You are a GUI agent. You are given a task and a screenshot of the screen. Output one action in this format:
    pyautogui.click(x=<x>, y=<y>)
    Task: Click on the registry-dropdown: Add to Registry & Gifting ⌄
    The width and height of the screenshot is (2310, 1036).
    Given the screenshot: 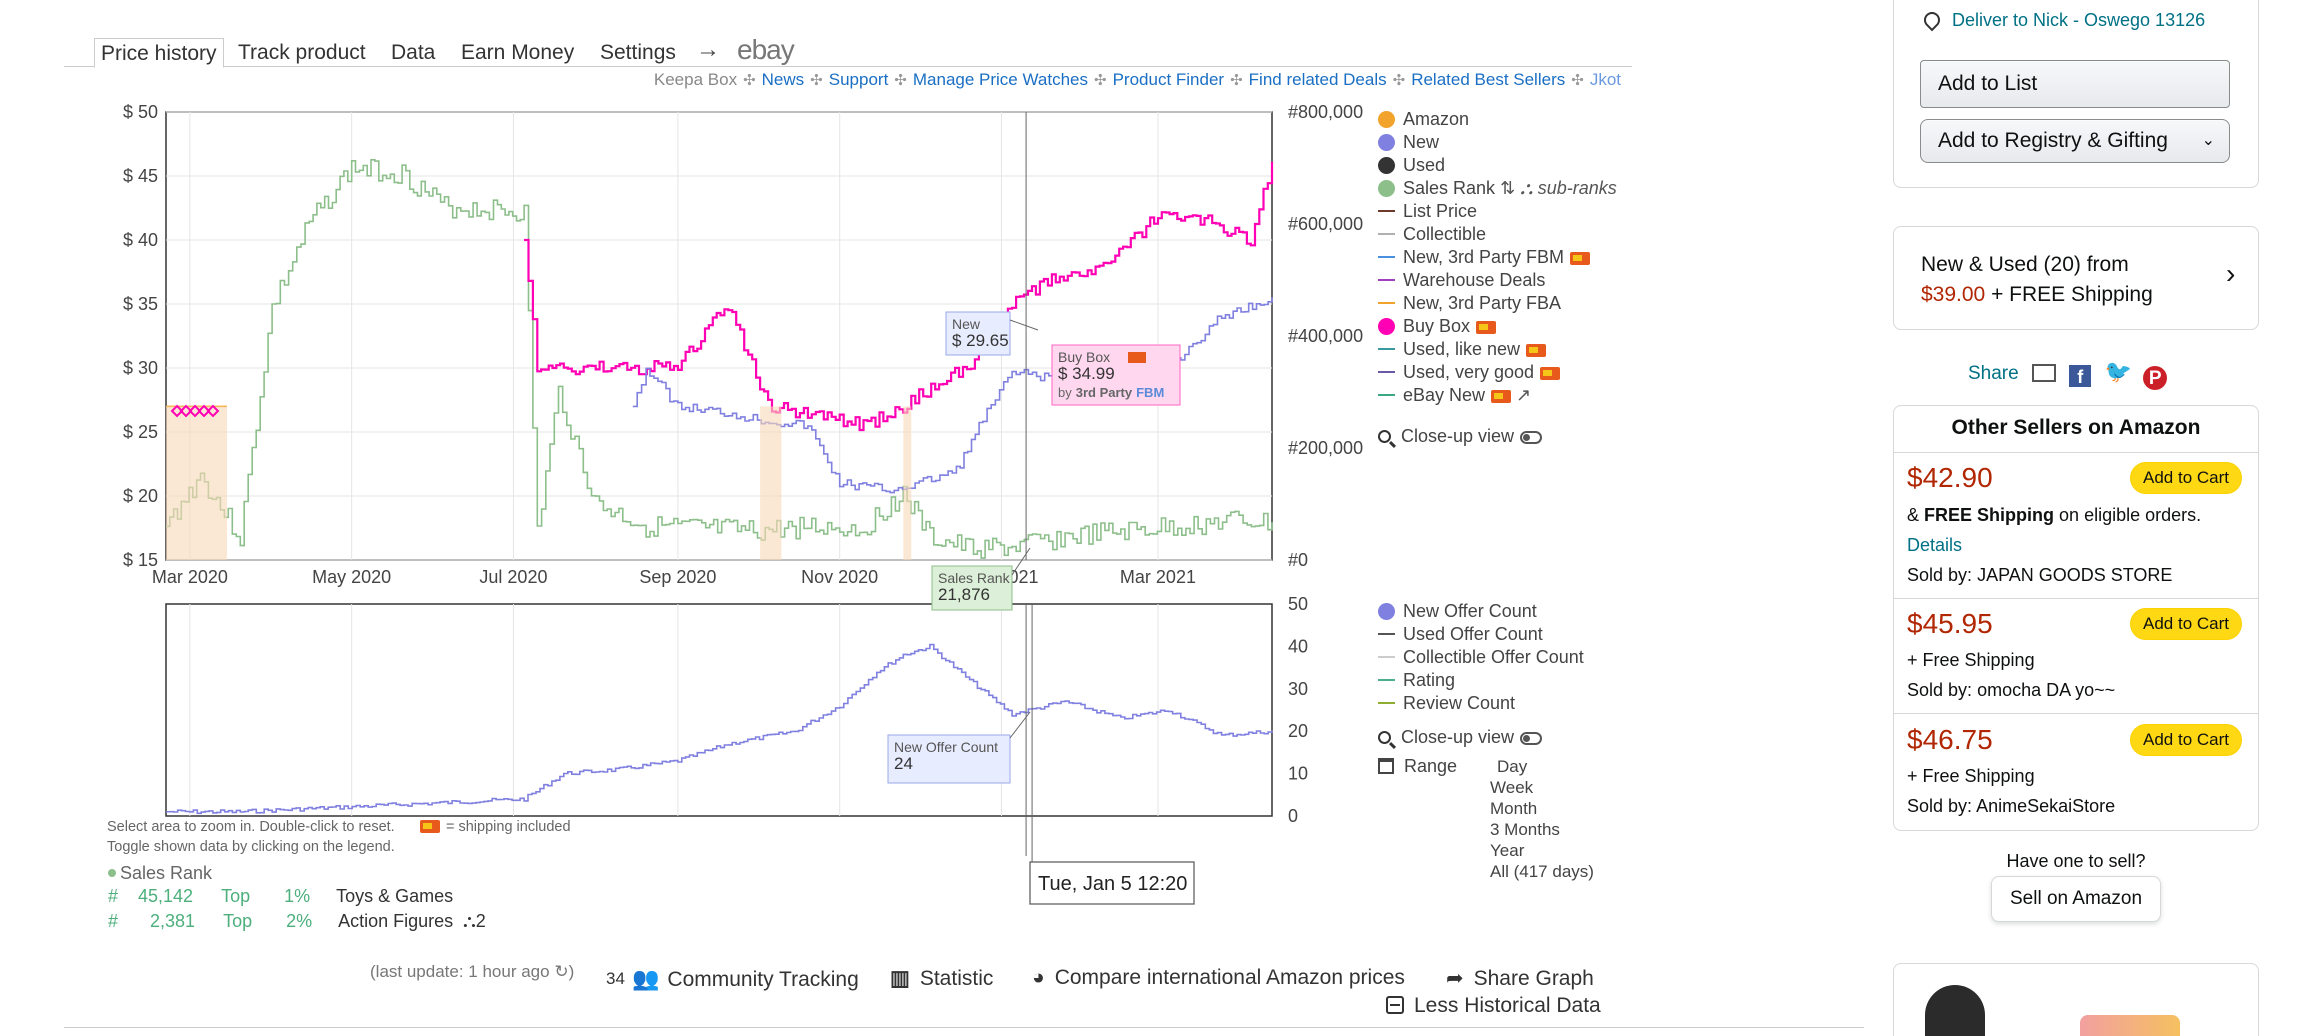 What is the action you would take?
    pyautogui.click(x=2075, y=141)
    